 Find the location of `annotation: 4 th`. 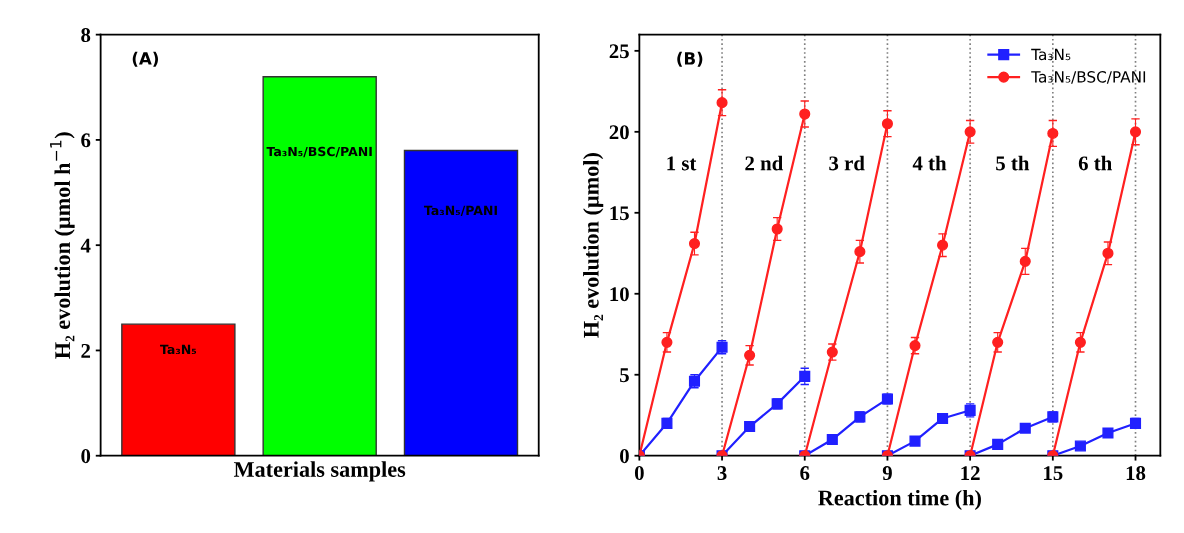

annotation: 4 th is located at coordinates (929, 163).